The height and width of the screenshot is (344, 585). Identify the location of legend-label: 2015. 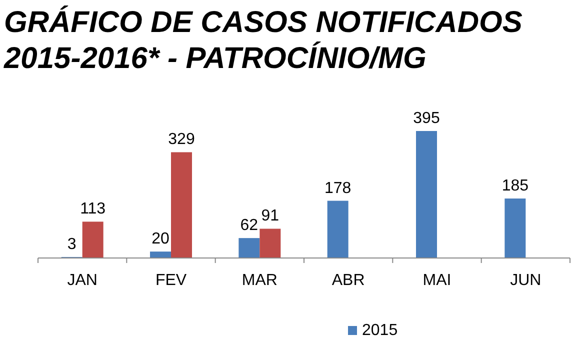
(380, 330).